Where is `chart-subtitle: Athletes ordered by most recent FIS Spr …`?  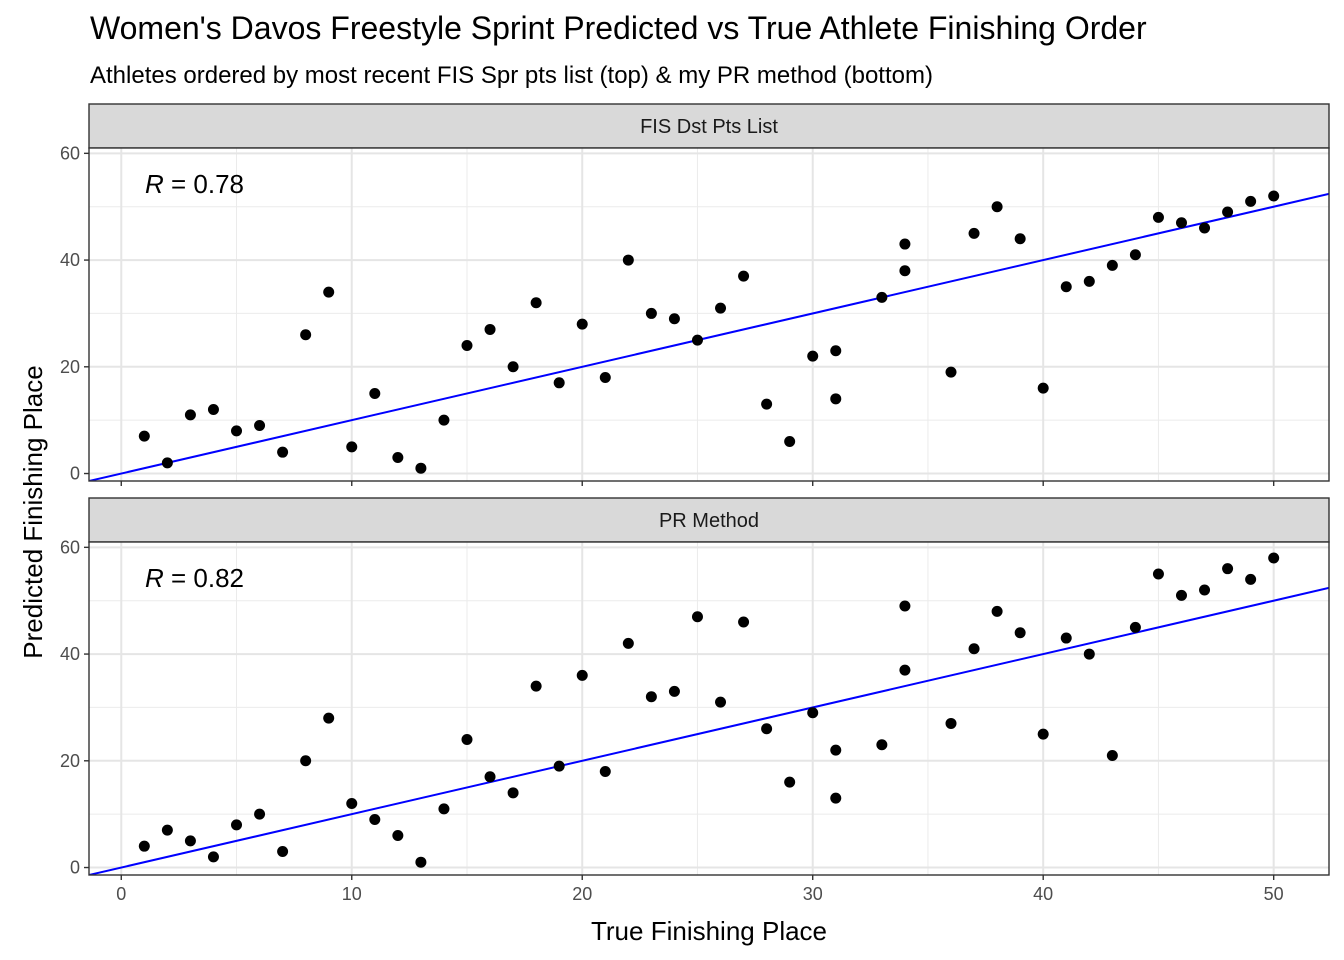 chart-subtitle: Athletes ordered by most recent FIS Spr … is located at coordinates (511, 75).